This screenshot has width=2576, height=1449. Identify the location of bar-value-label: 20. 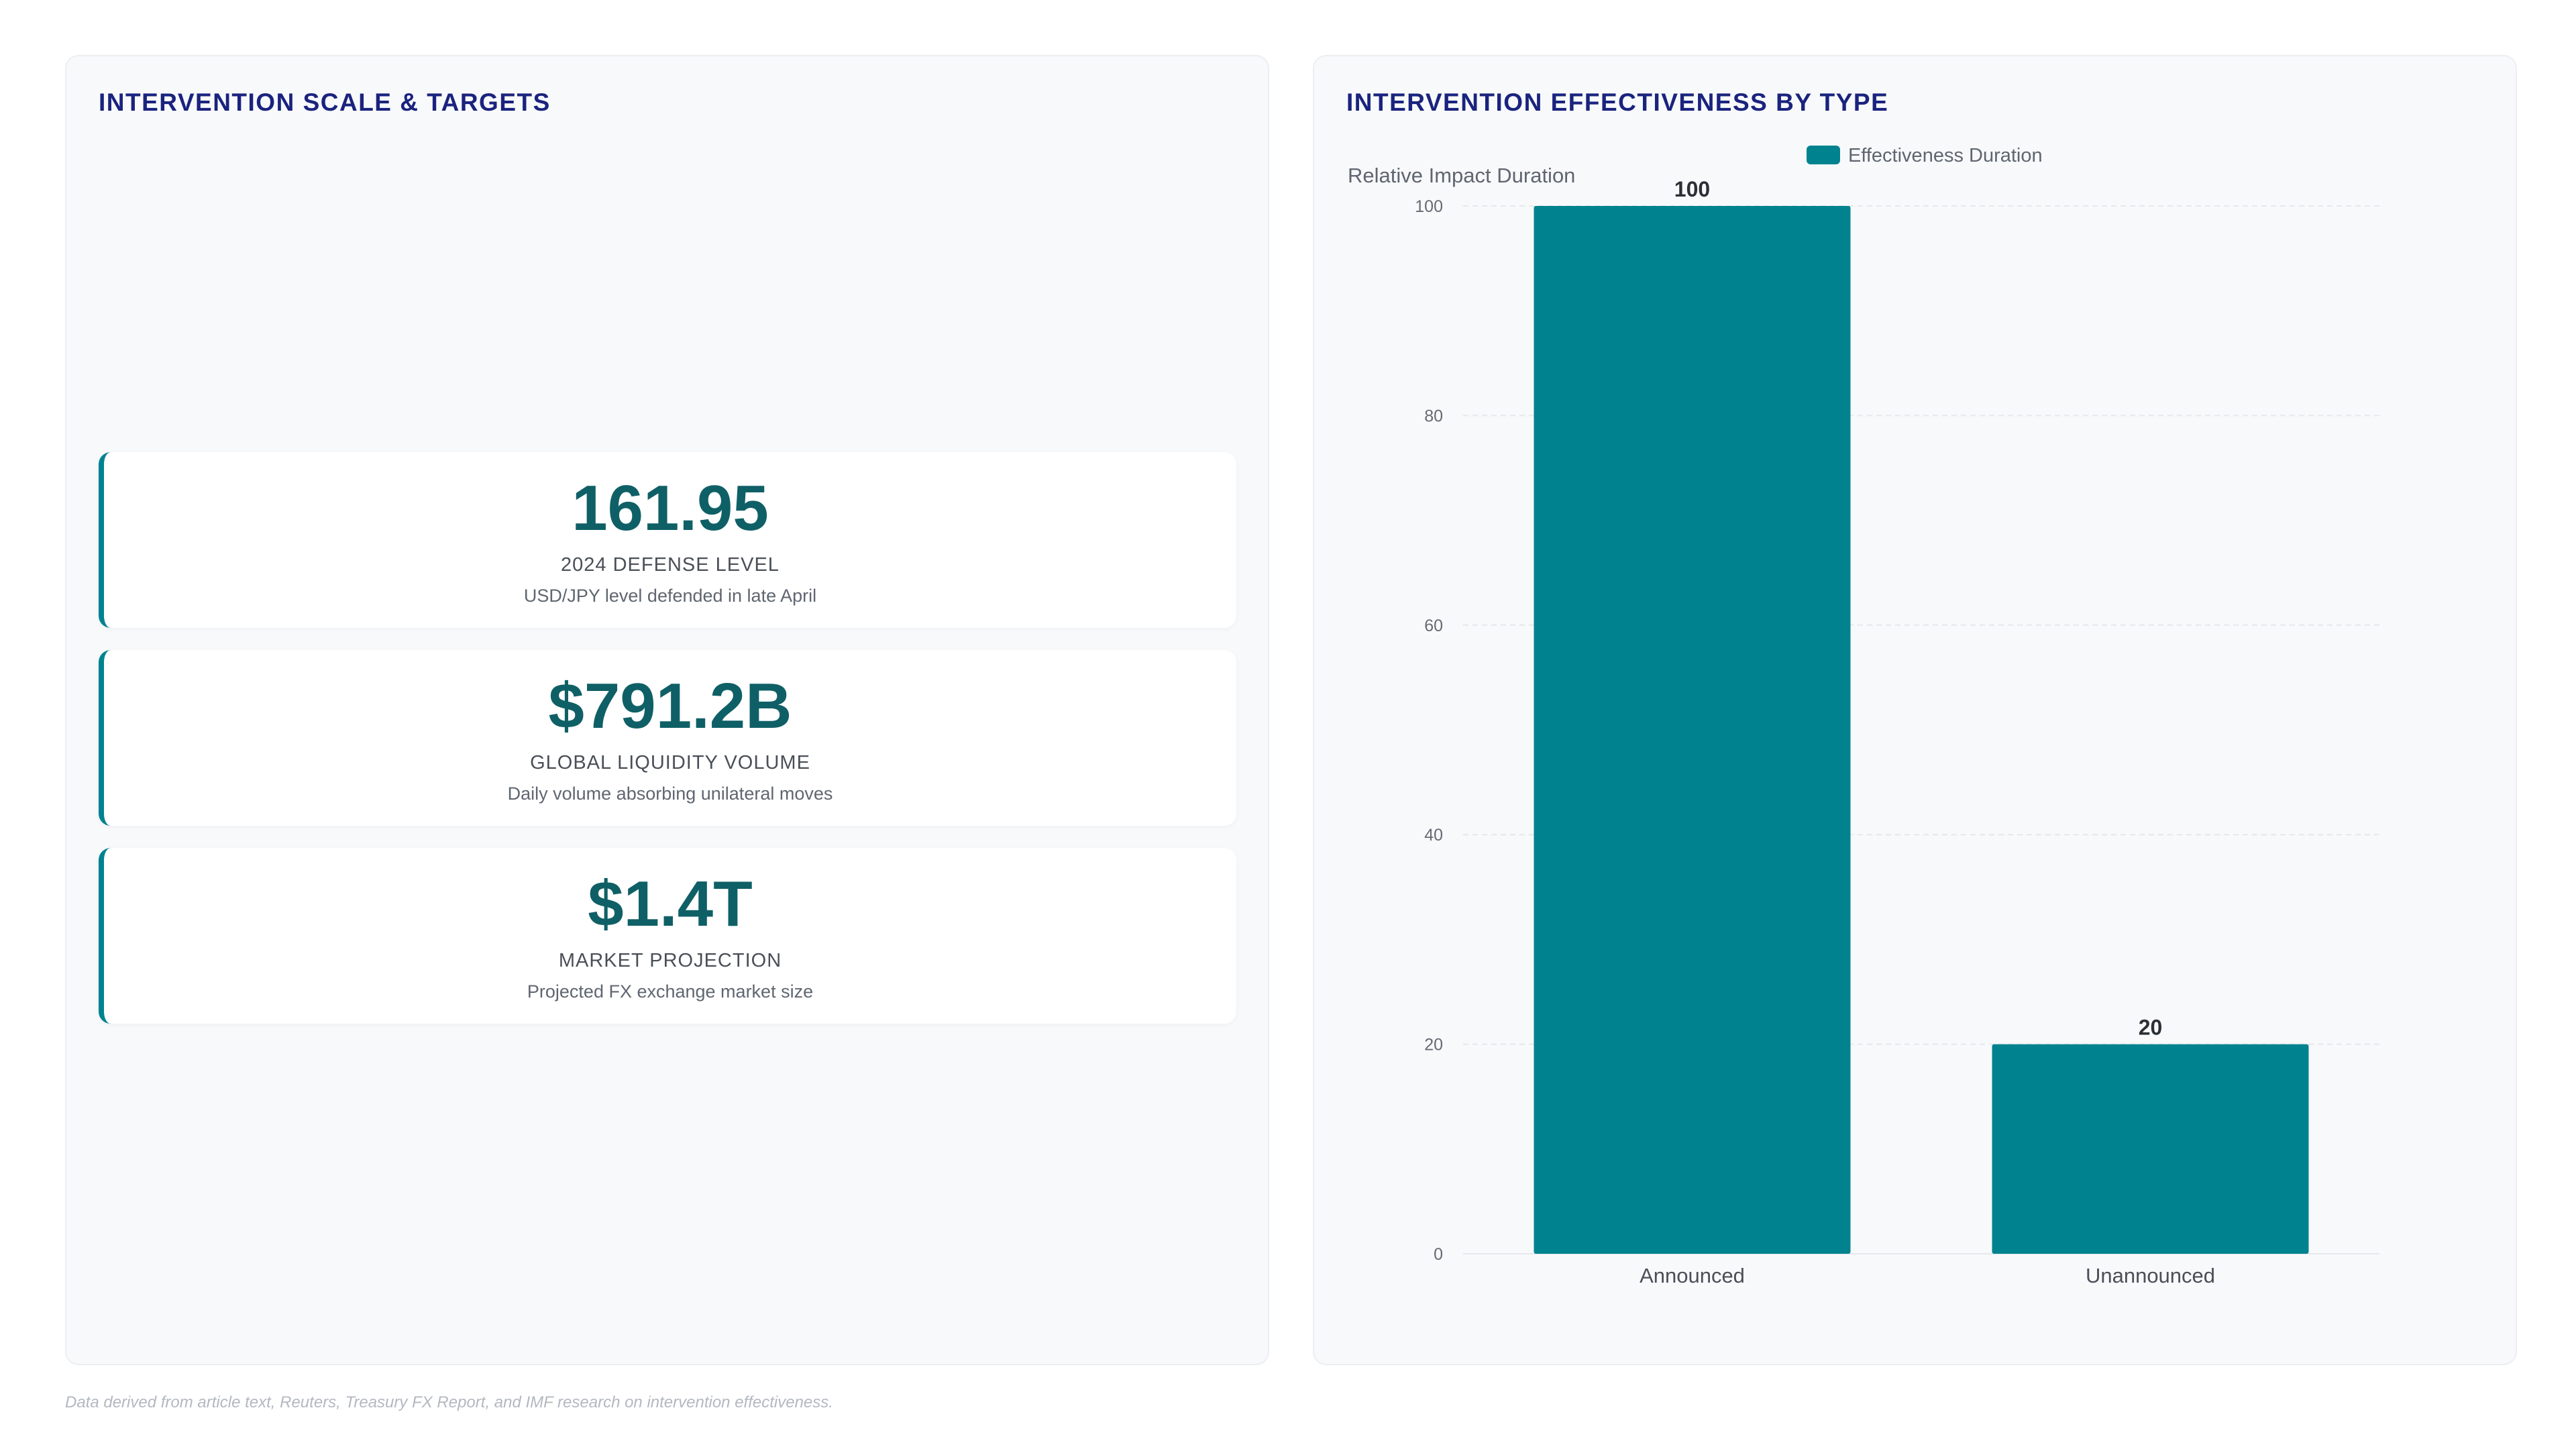
(2151, 1028).